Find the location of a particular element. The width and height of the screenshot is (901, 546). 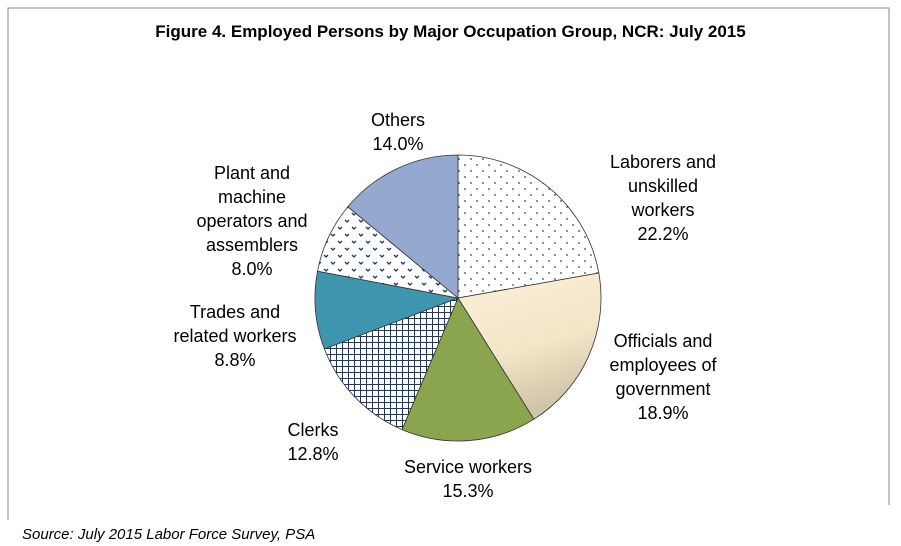

slice-label: Laborers and unskilled workers 22.2% is located at coordinates (663, 198).